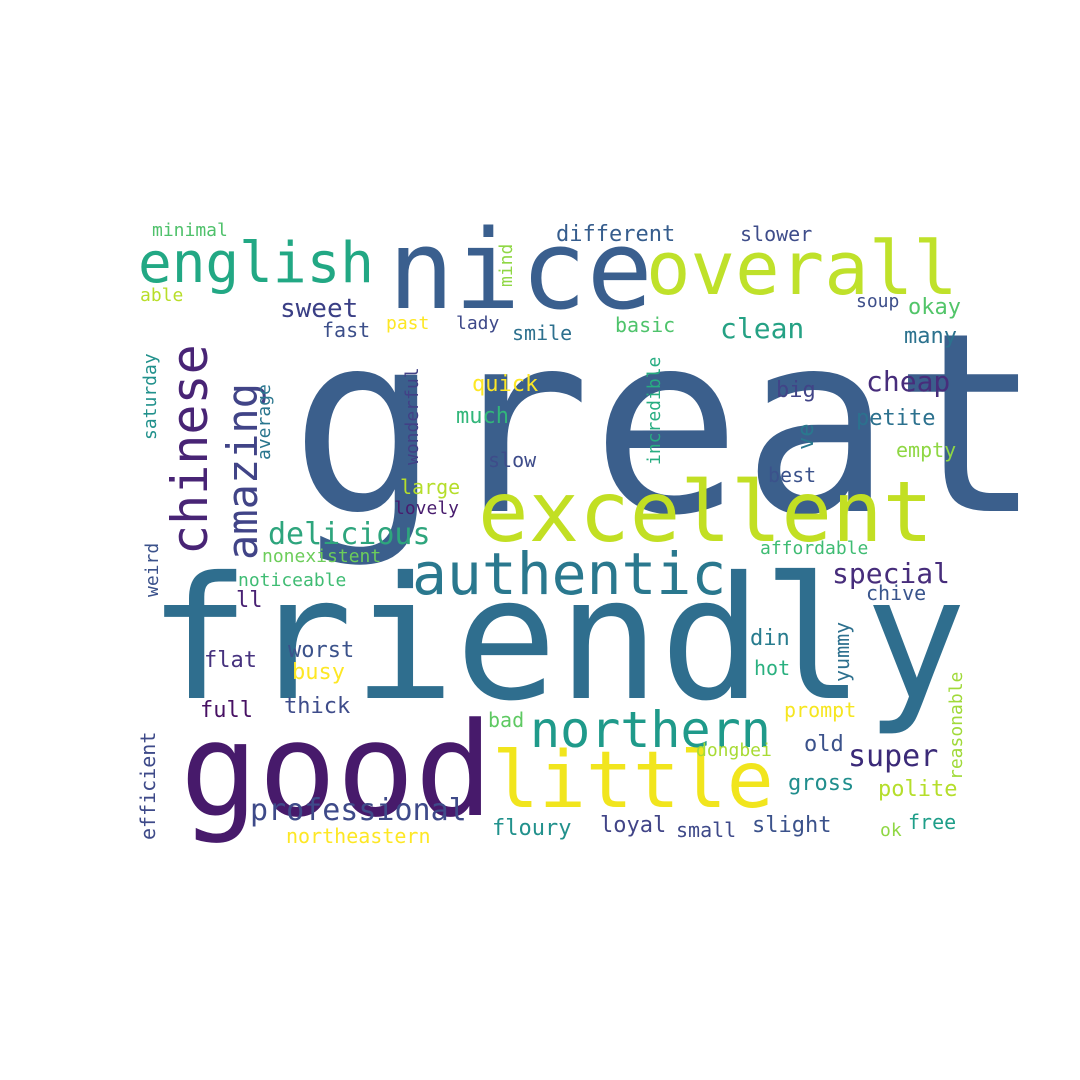 This screenshot has height=1080, width=1080. Describe the element at coordinates (918, 789) in the screenshot. I see `word-polite: polite` at that location.